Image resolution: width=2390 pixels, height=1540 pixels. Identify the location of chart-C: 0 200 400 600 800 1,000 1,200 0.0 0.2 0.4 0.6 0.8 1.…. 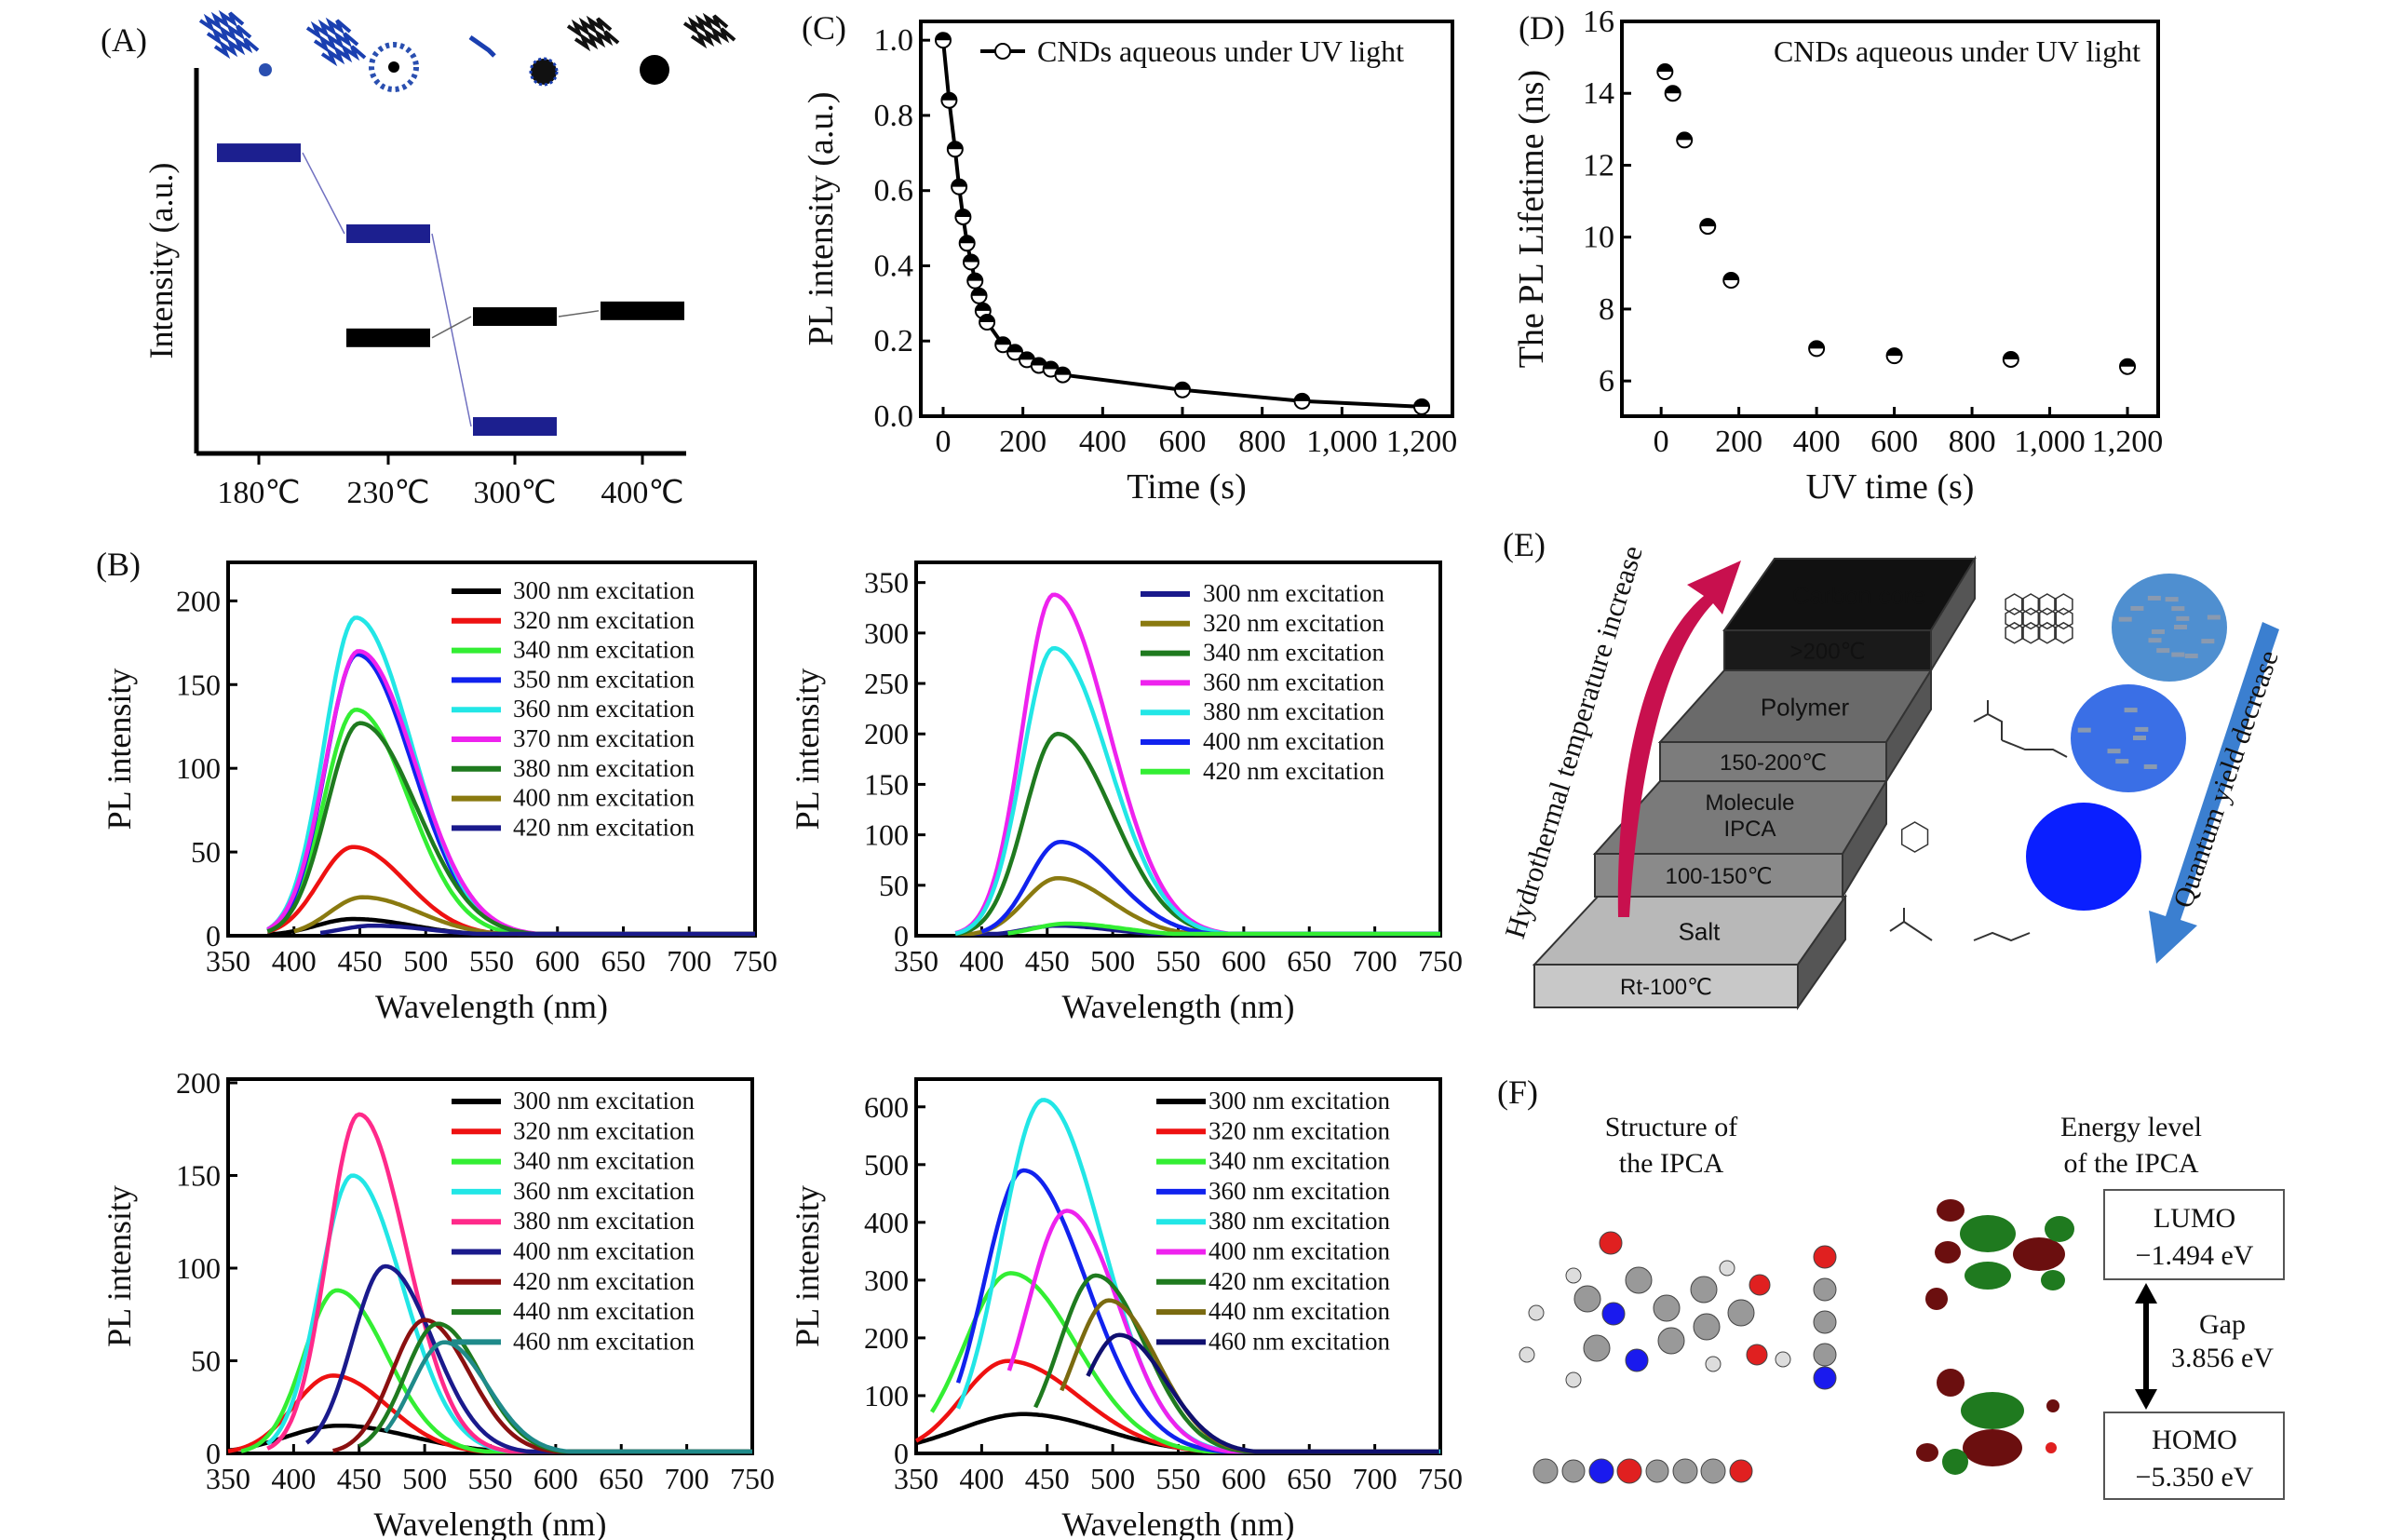
(1129, 263).